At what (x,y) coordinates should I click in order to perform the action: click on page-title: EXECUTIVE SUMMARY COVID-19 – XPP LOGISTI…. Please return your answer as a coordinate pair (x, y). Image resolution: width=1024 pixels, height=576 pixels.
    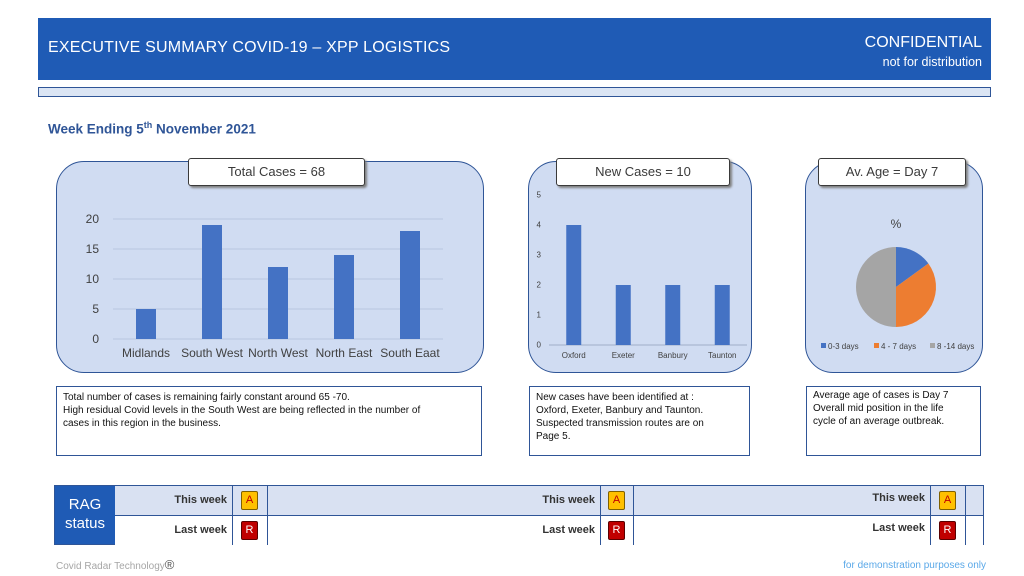
    Looking at the image, I should click on (249, 47).